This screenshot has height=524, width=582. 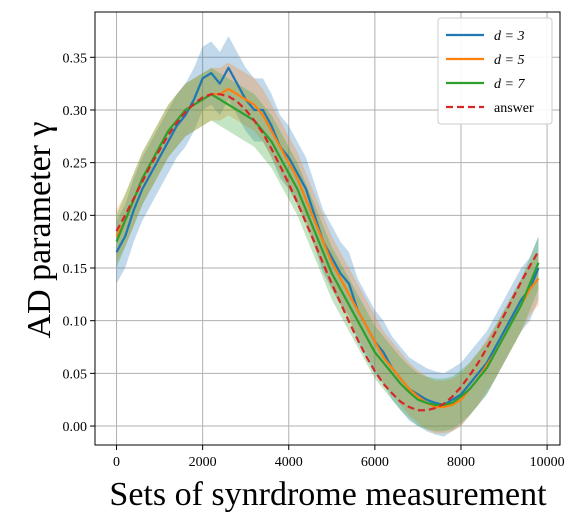 I want to click on x-tick-label: 4000, so click(x=289, y=462).